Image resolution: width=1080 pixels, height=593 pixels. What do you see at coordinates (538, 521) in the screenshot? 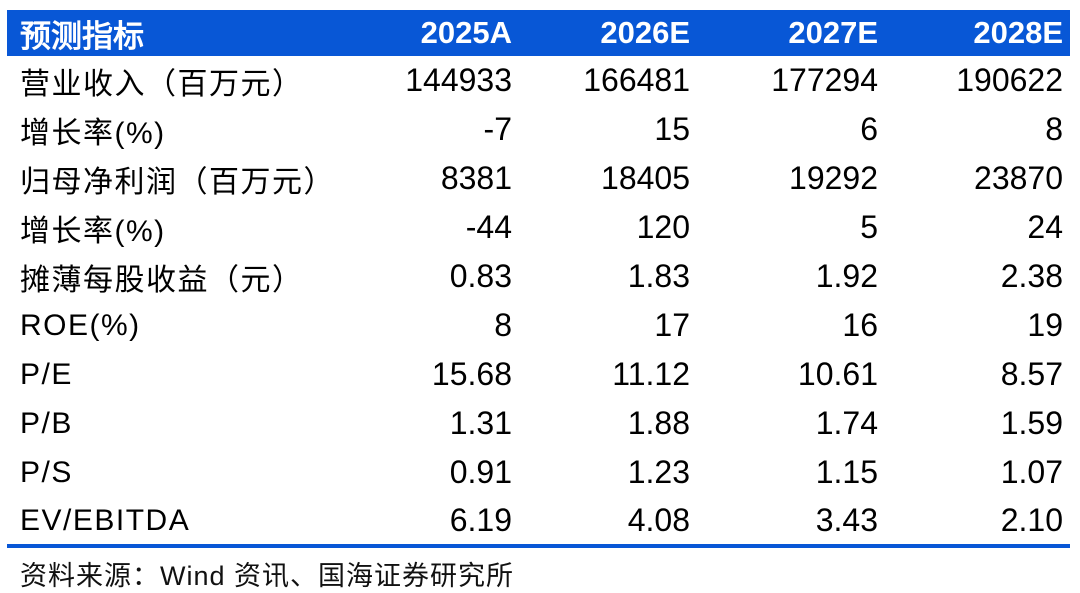
I see `table-row-ev-ebitda: EV/EBITDA 6.19 4.08 3.43 2.10` at bounding box center [538, 521].